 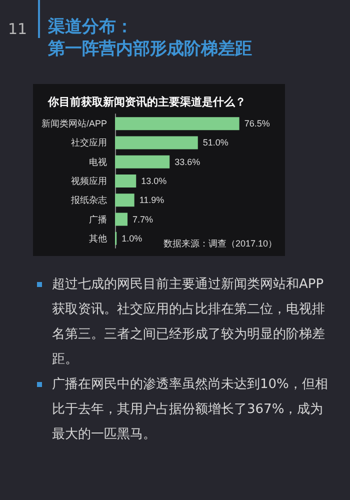 What do you see at coordinates (89, 143) in the screenshot?
I see `y-tick-label: 社交应用` at bounding box center [89, 143].